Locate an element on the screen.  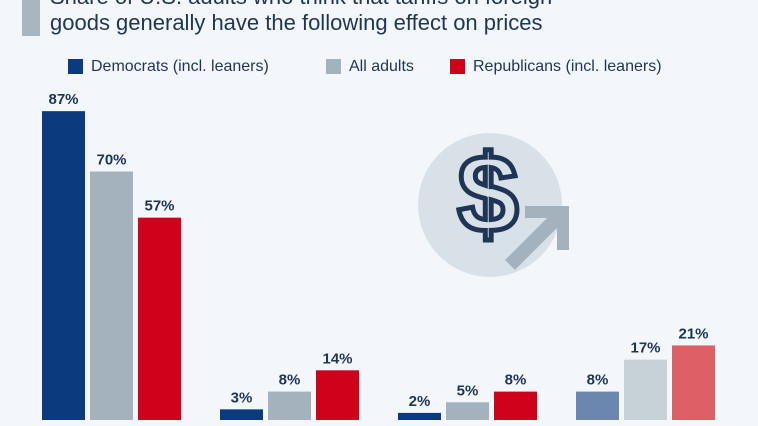
value-label: 57% is located at coordinates (159, 206).